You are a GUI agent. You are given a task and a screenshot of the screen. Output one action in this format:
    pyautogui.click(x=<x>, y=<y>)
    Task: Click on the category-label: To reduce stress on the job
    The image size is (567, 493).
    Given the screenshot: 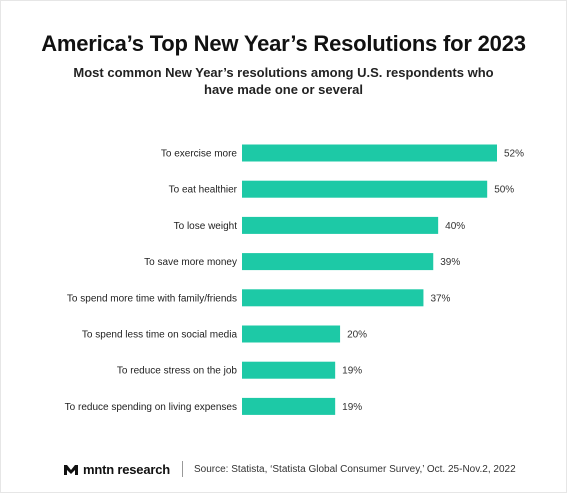 What is the action you would take?
    pyautogui.click(x=177, y=371)
    